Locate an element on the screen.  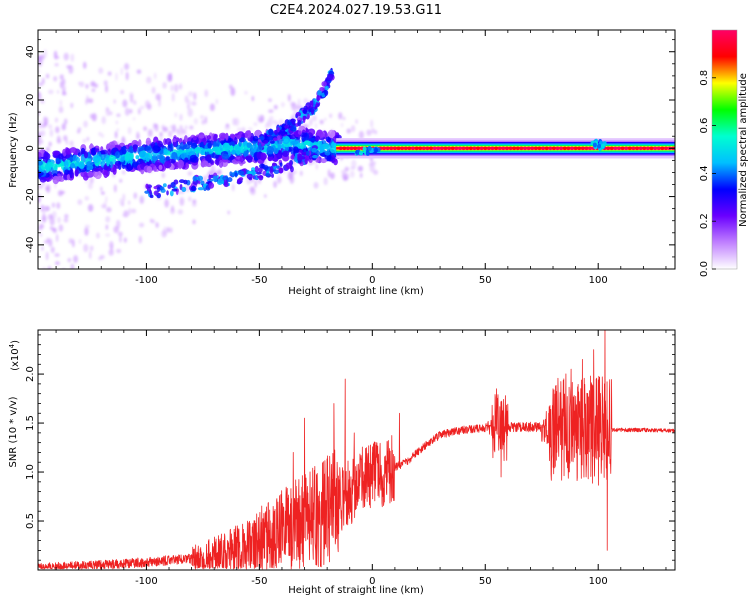
spectrogram-ytick-label: 0 is located at coordinates (30, 148).